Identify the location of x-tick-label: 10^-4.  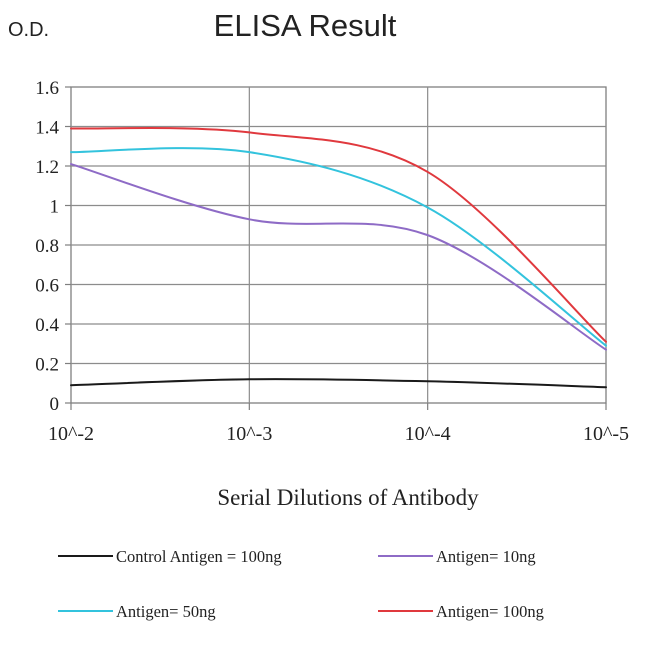
(428, 434).